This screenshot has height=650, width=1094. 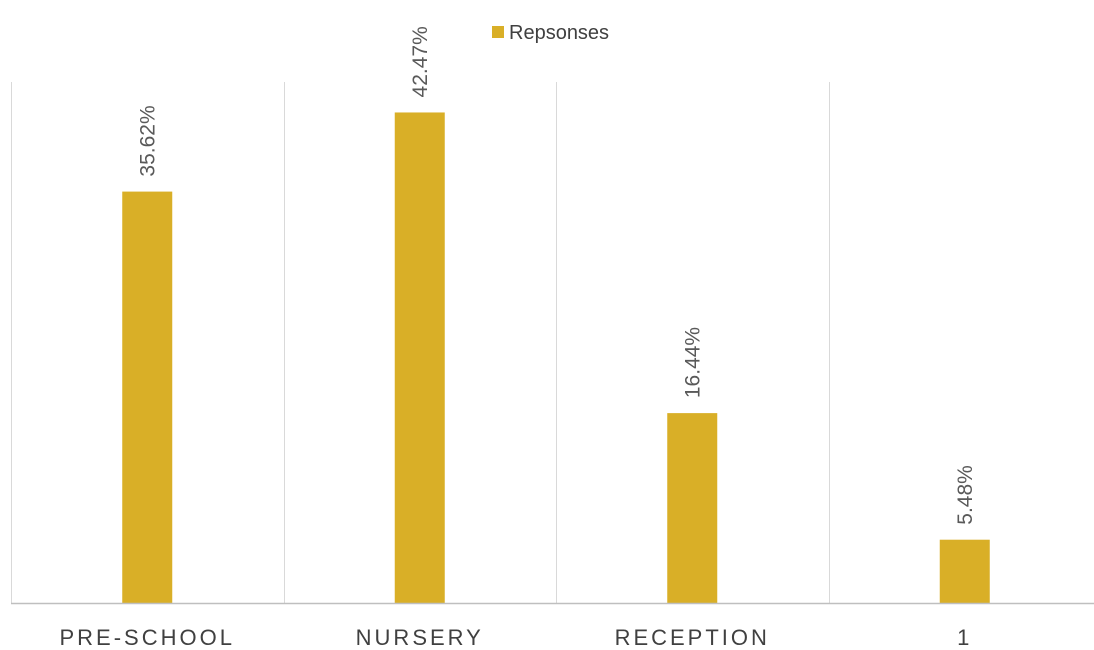 What do you see at coordinates (692, 508) in the screenshot?
I see `bar-reception` at bounding box center [692, 508].